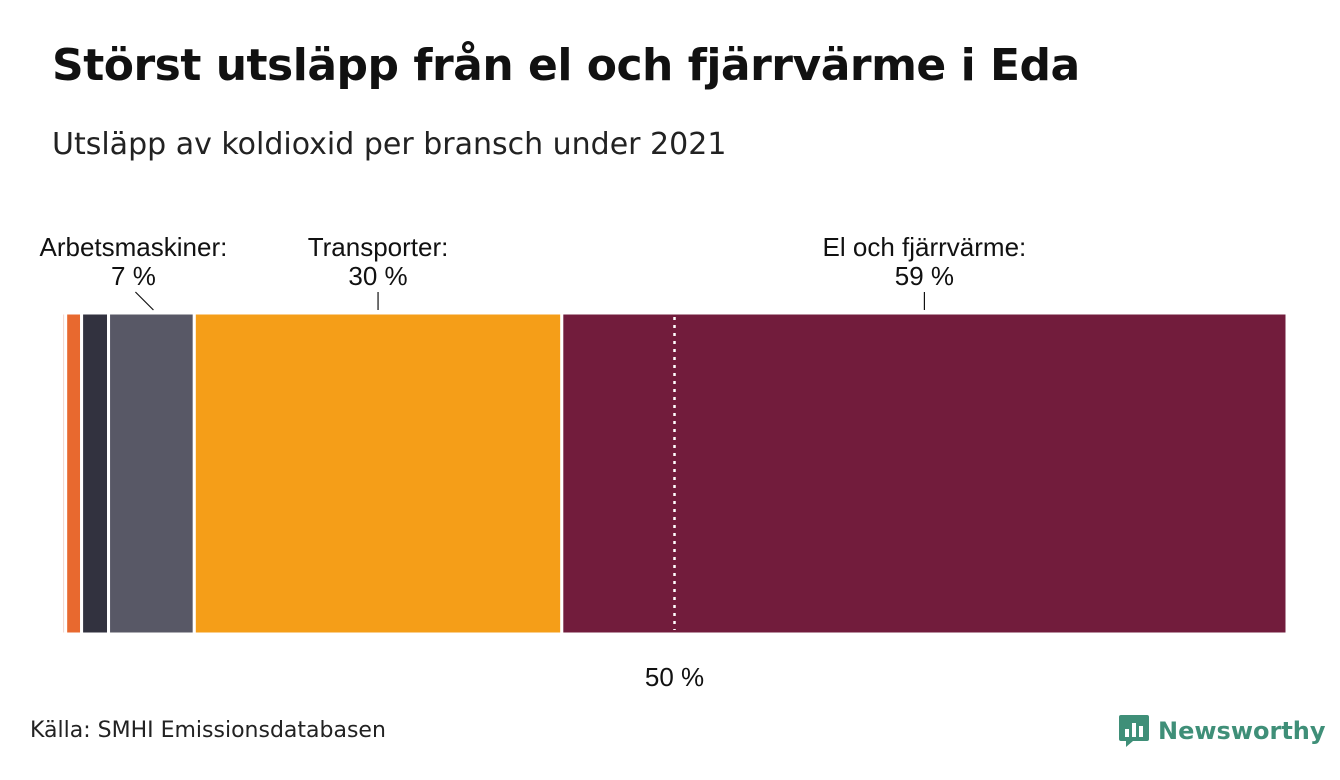 The width and height of the screenshot is (1340, 780). I want to click on brand-logo: Newsworthy, so click(1222, 731).